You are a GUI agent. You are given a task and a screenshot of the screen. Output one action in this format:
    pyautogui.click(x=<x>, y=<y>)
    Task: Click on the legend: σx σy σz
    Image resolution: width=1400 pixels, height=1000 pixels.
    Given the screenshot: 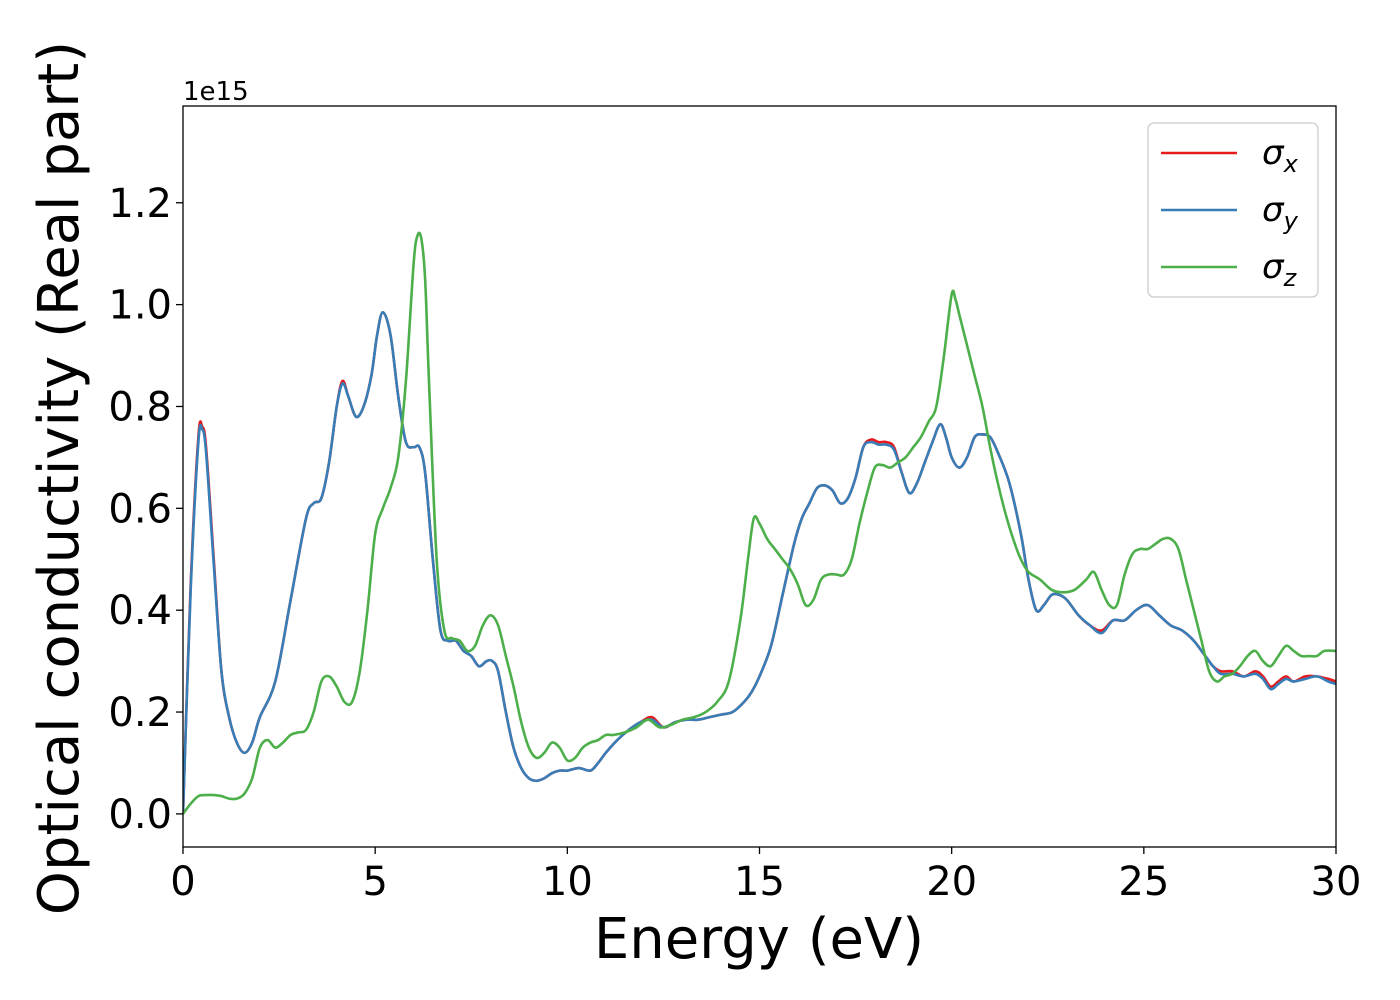 What is the action you would take?
    pyautogui.click(x=1233, y=210)
    